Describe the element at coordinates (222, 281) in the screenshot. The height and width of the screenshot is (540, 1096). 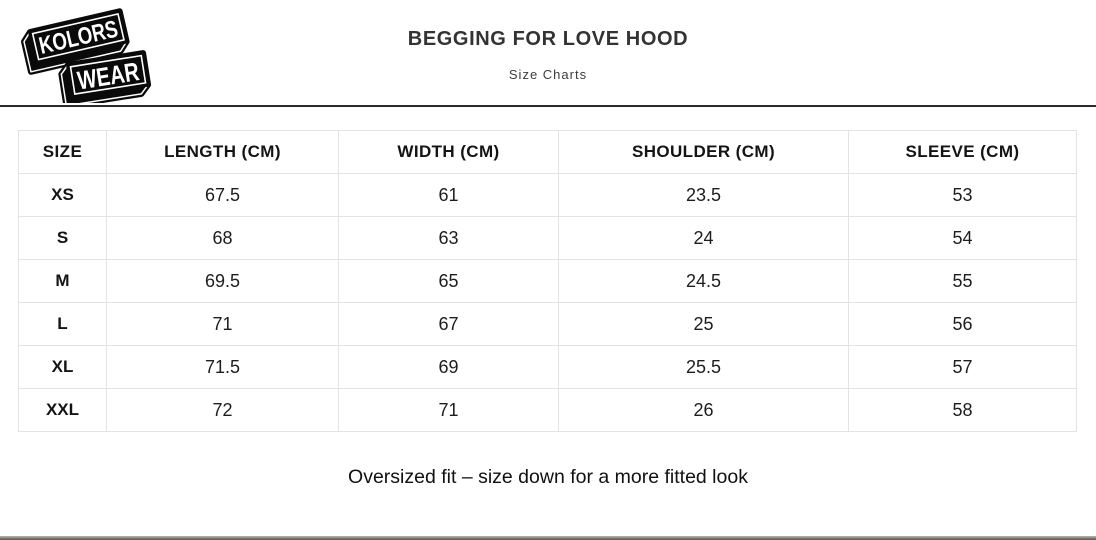
I see `measurement-cell: 69.5` at that location.